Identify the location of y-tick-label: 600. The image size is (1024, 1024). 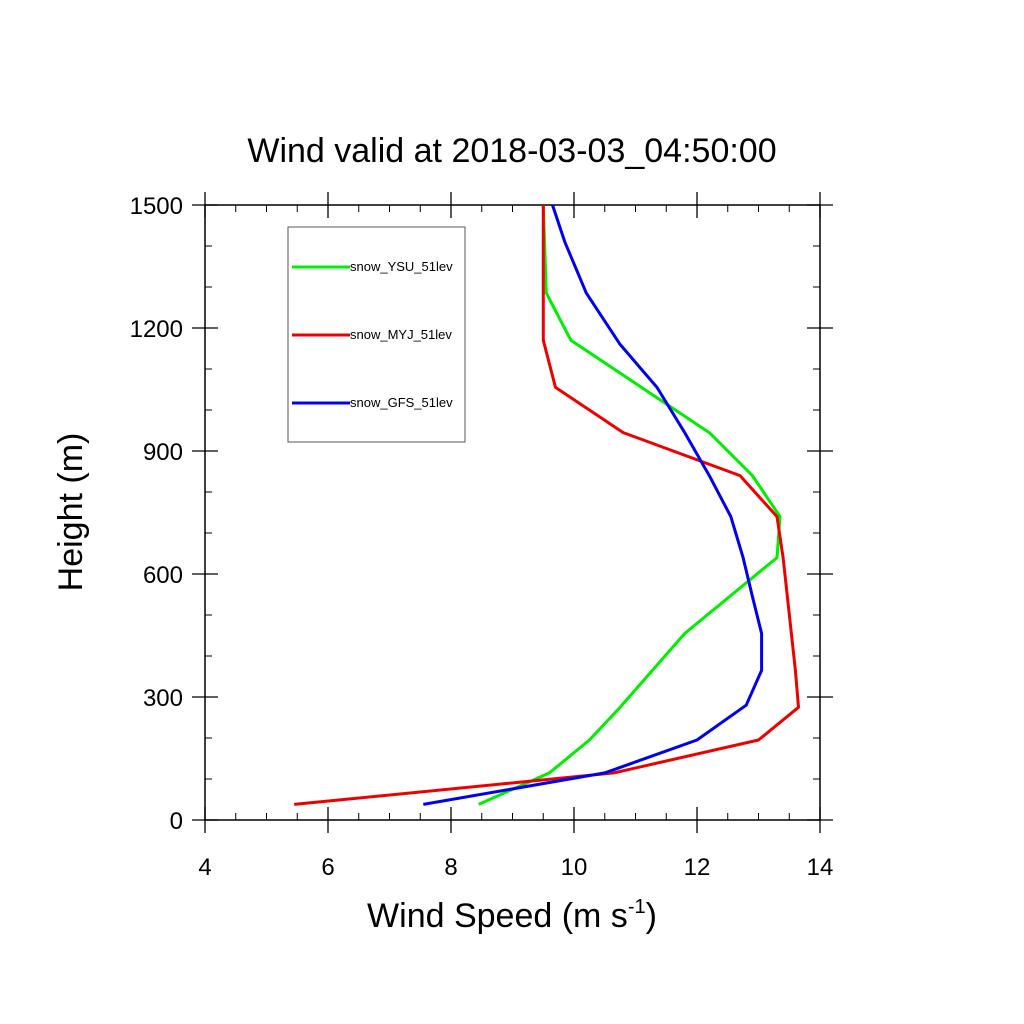
(163, 575).